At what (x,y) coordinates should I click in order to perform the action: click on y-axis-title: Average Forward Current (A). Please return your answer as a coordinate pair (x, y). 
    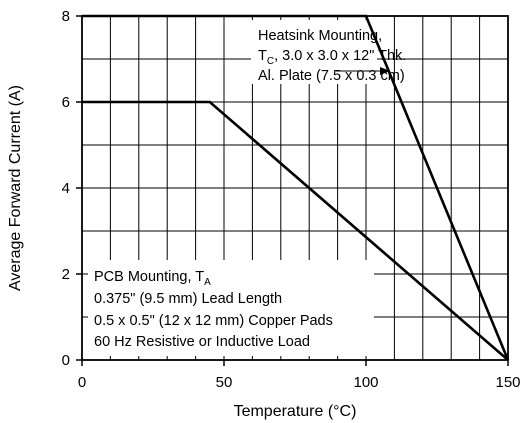
    Looking at the image, I should click on (15, 188).